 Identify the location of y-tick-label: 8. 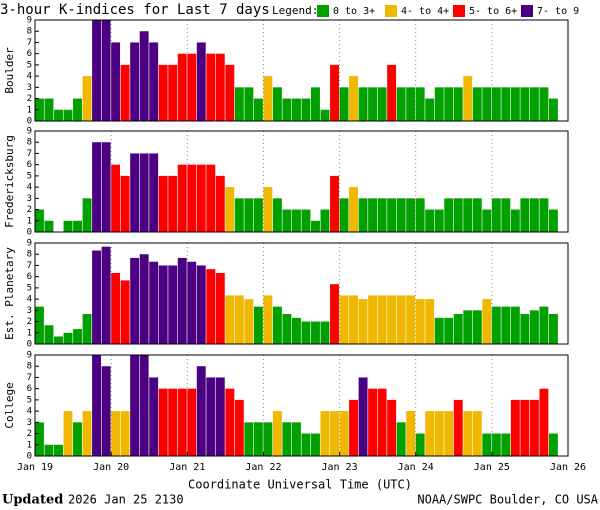
(29, 143).